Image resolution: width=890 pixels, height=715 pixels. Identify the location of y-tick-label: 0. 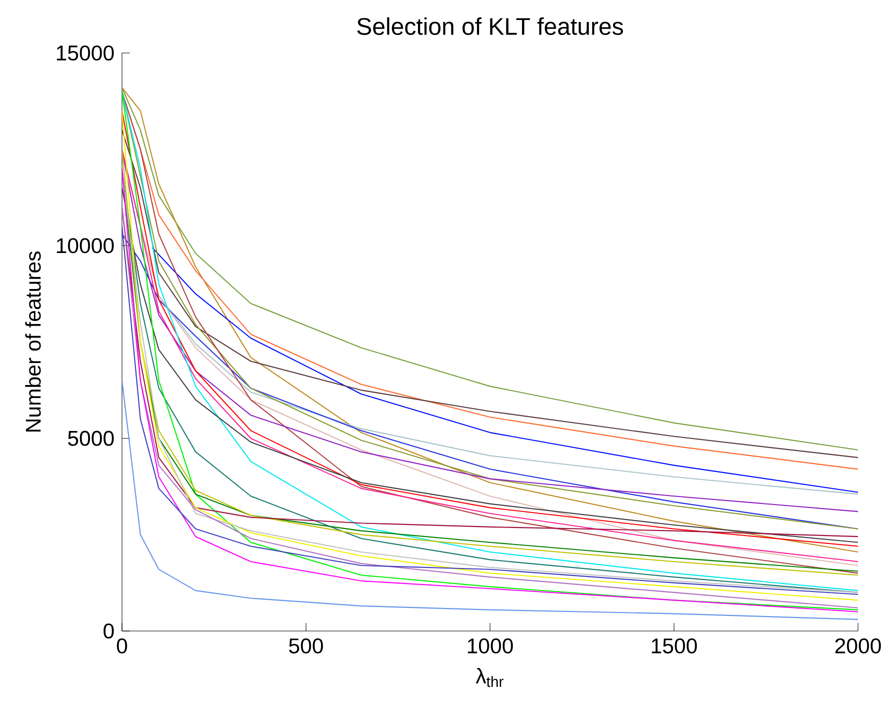
(109, 631).